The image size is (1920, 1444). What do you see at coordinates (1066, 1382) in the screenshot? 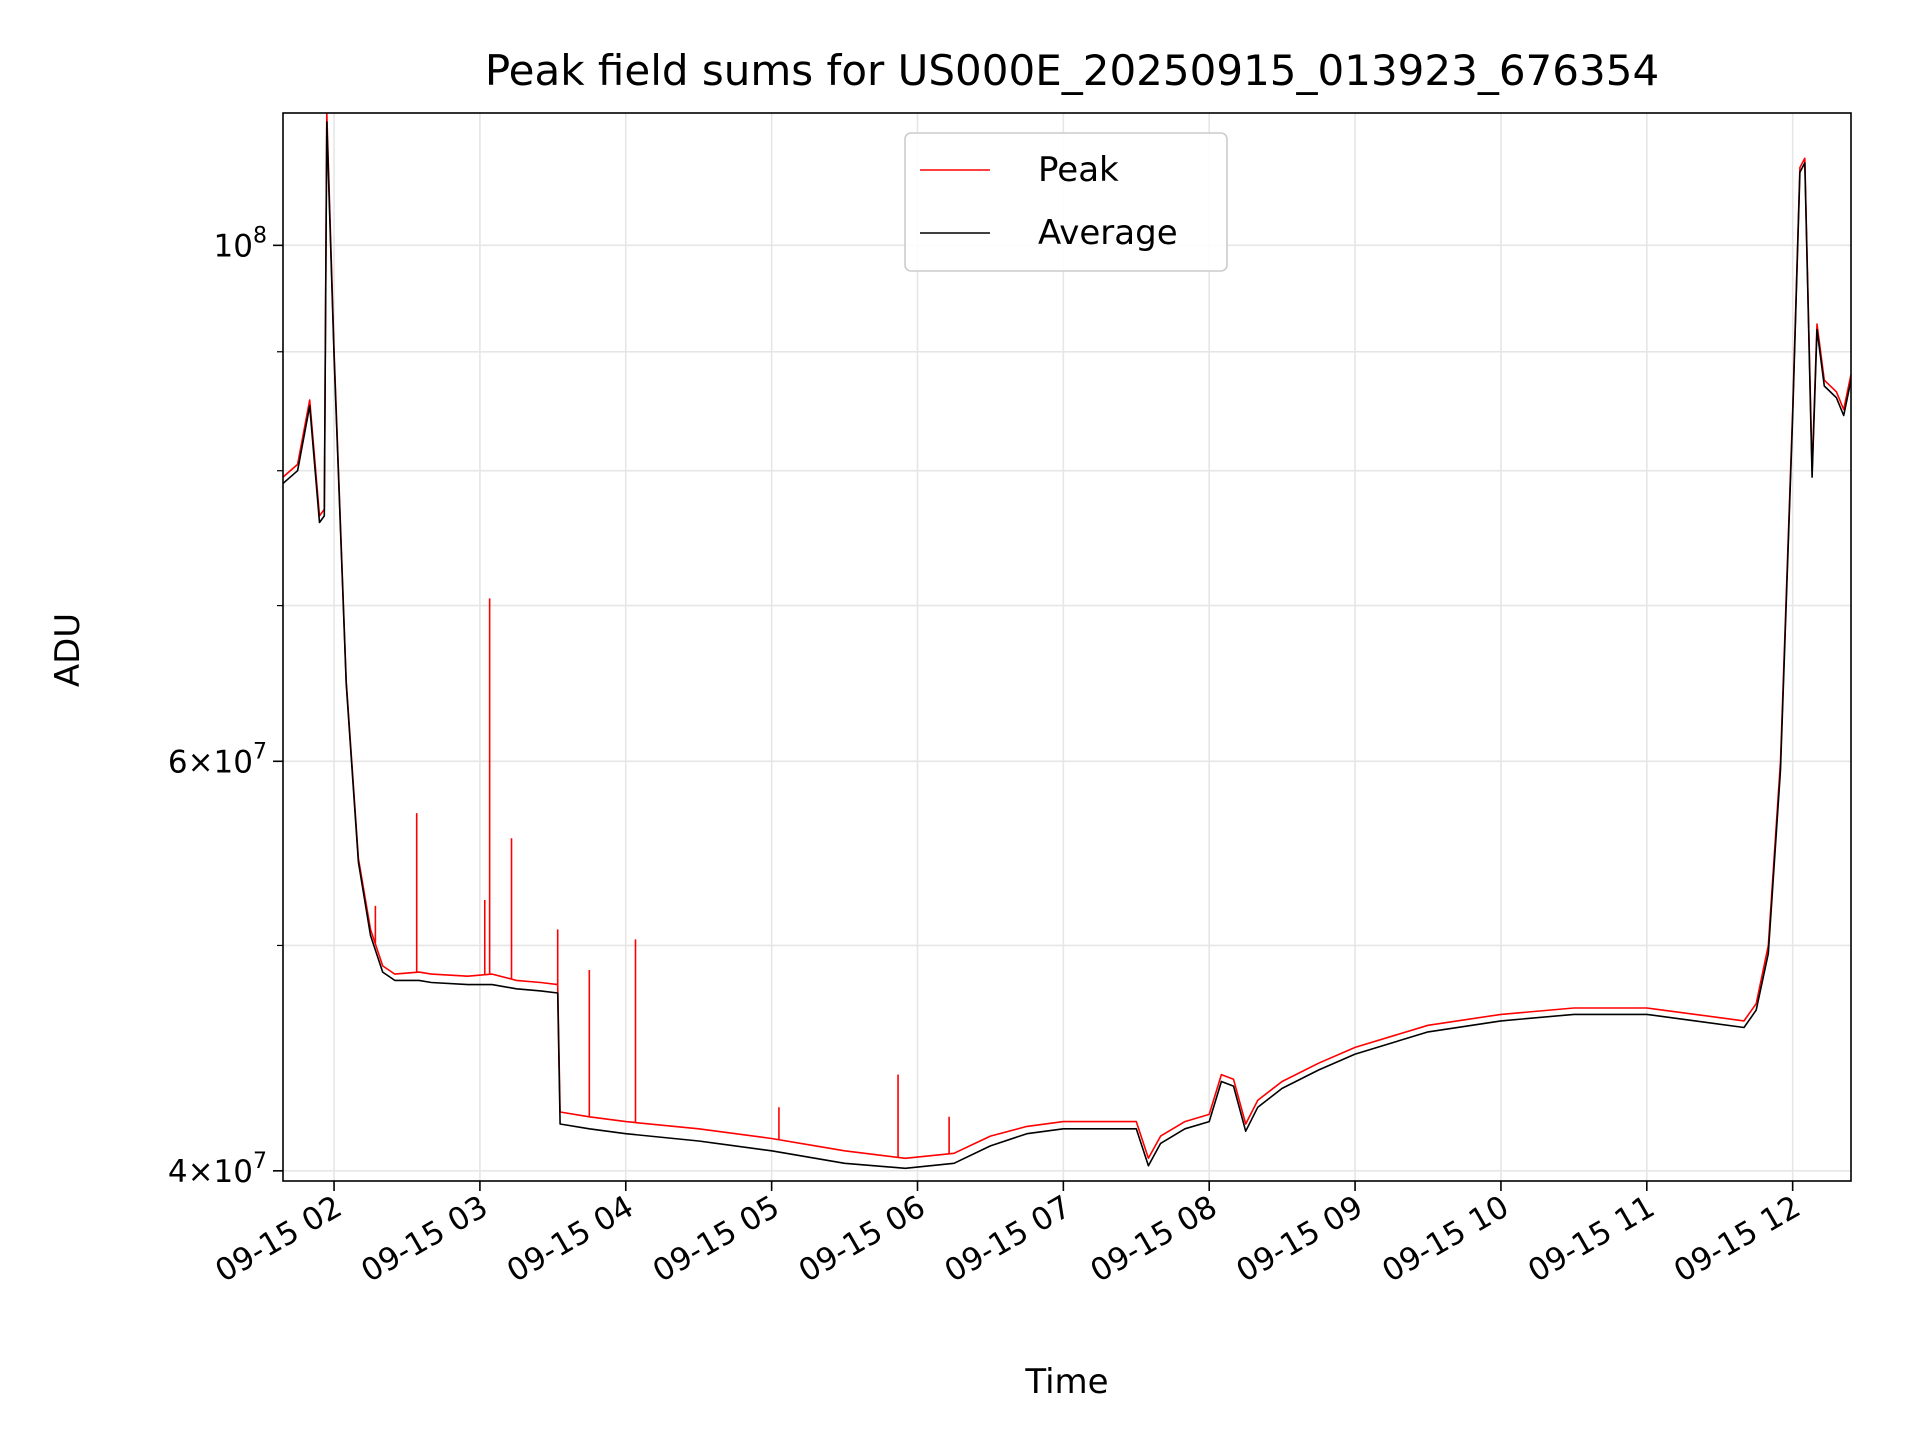
I see `x-axis-label: Time` at bounding box center [1066, 1382].